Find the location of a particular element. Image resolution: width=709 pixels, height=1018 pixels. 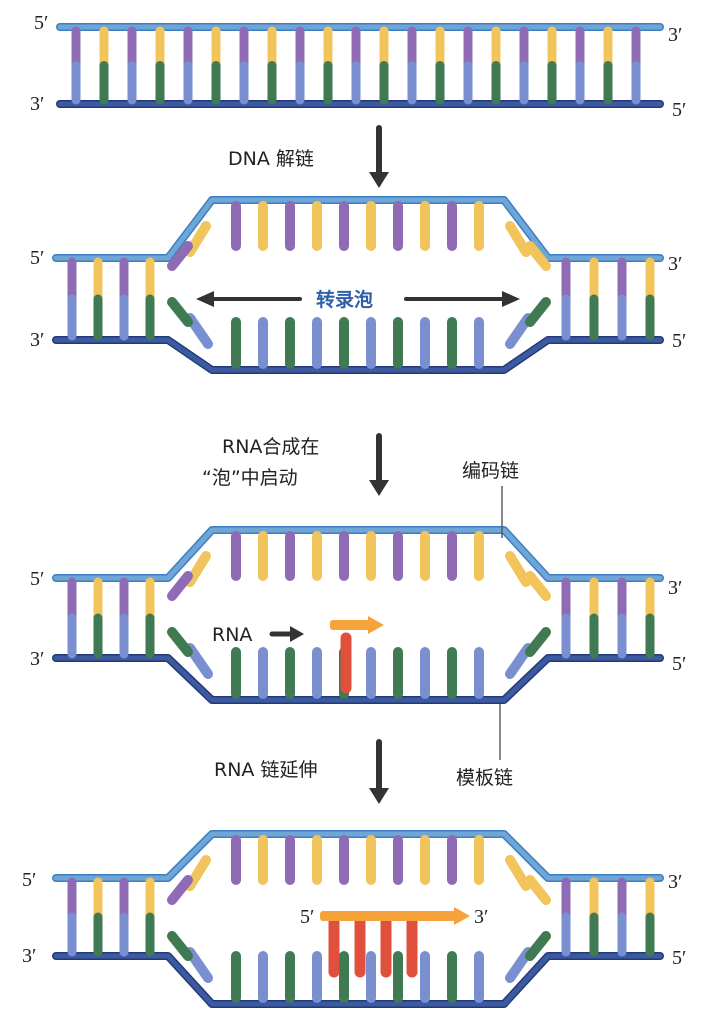

rna-label: RNA is located at coordinates (232, 635).